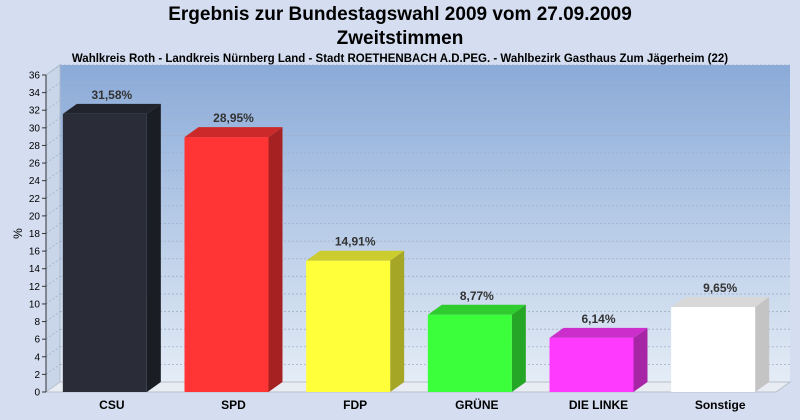  I want to click on y-tick-label: 0, so click(37, 393).